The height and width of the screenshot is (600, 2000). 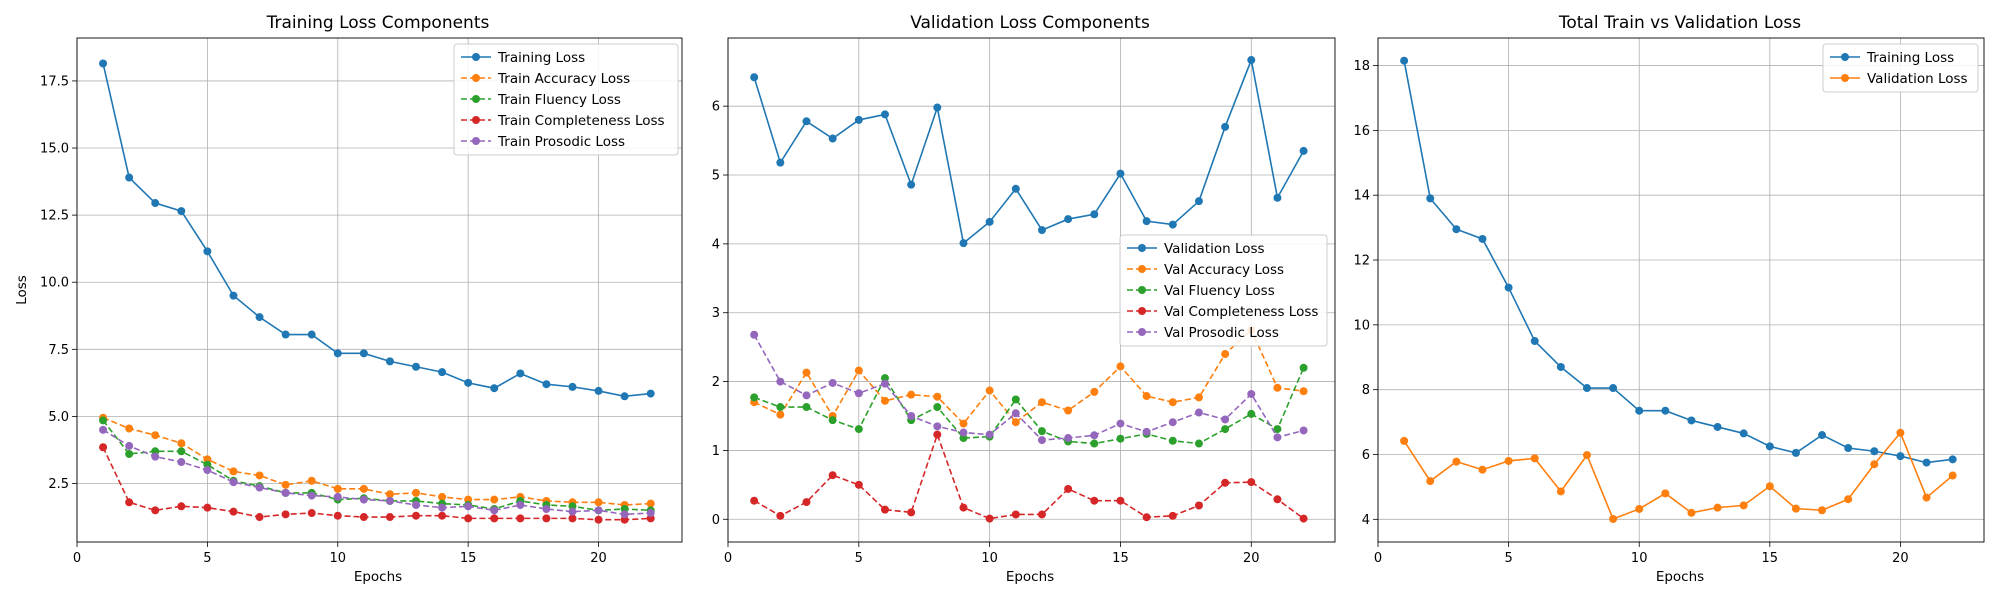 What do you see at coordinates (1361, 66) in the screenshot?
I see `y-tick-label: 18` at bounding box center [1361, 66].